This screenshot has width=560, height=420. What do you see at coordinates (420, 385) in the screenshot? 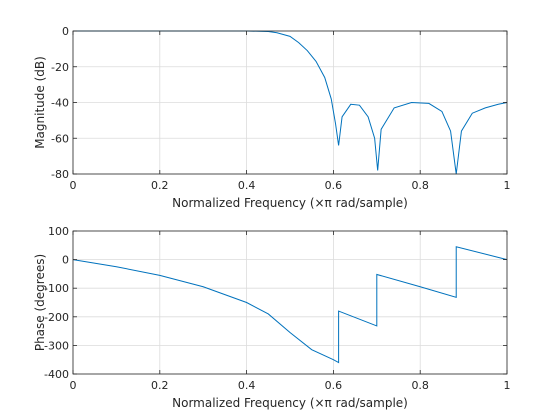
I see `phase-x-tick-label: 0.8` at bounding box center [420, 385].